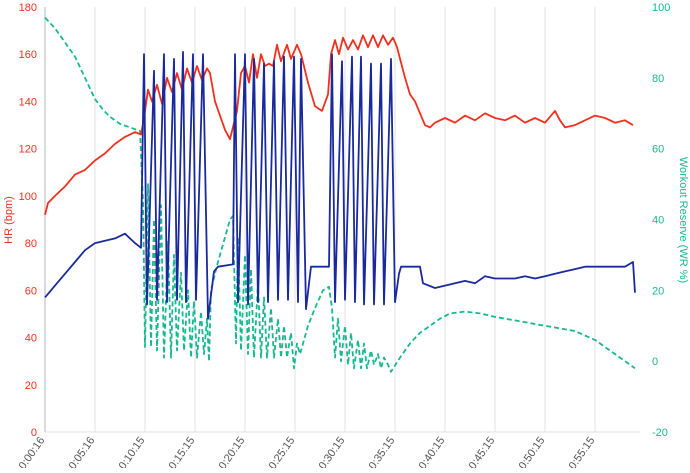 The height and width of the screenshot is (473, 690). Describe the element at coordinates (28, 197) in the screenshot. I see `y-tick-label: 100` at that location.